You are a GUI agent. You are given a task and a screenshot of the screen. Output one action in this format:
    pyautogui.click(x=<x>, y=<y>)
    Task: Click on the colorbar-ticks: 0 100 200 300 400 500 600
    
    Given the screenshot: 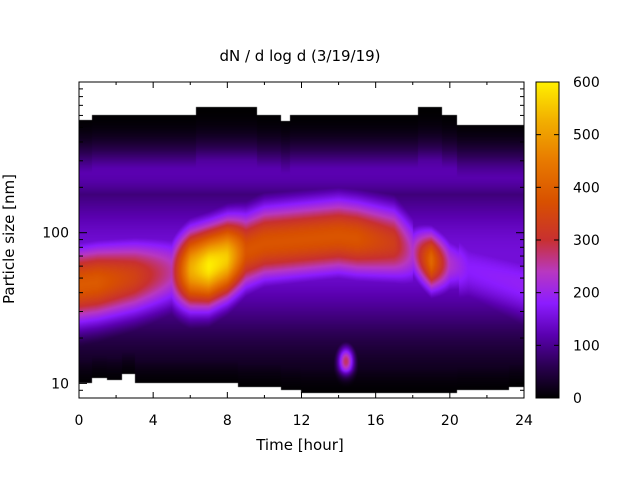 What is the action you would take?
    pyautogui.click(x=568, y=241)
    